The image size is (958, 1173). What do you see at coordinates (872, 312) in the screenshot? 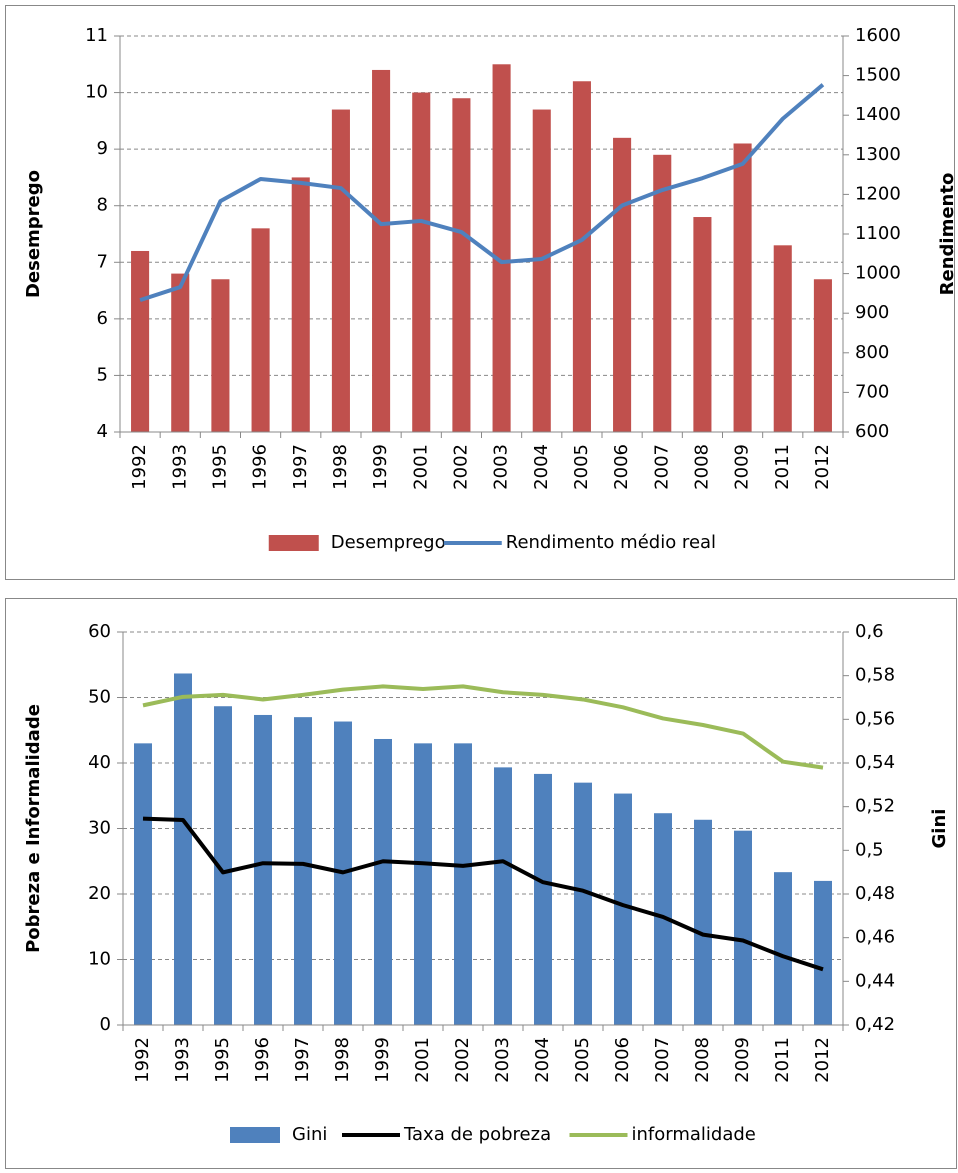
I see `y2-tick-label: 900` at bounding box center [872, 312].